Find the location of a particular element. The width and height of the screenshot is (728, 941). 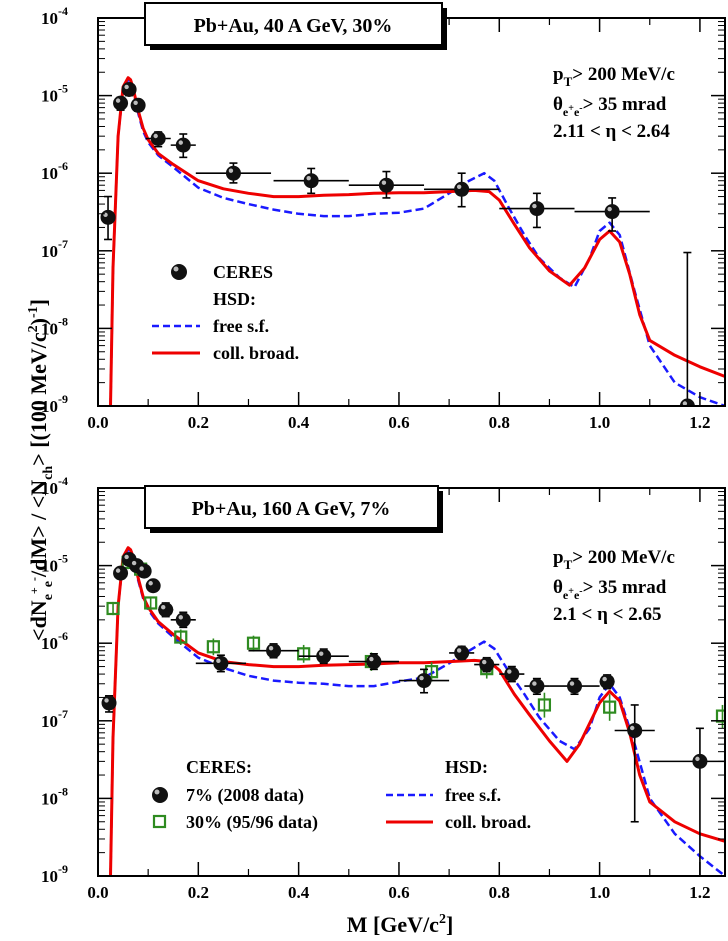

y-tick-label: 10⁻⁸ is located at coordinates (54, 326).